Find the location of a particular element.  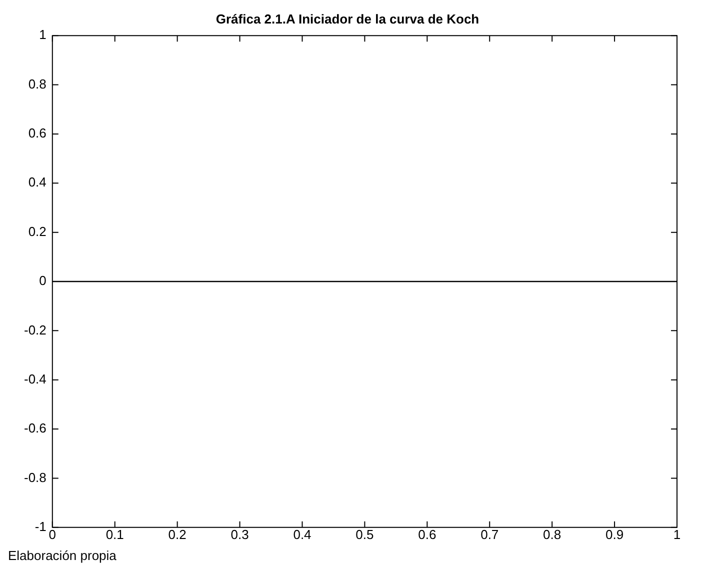

y-tick-label: 0.6 is located at coordinates (37, 133).